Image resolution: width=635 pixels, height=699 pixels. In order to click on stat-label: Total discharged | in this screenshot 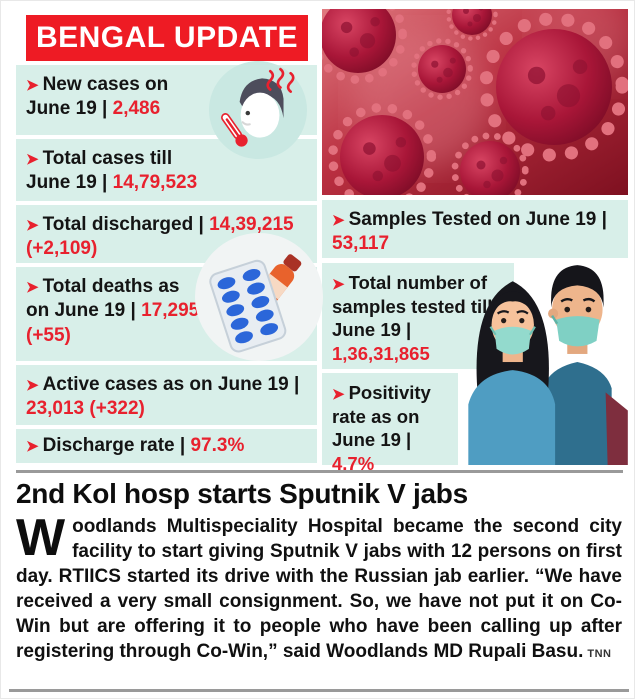, I will do `click(126, 224)`.